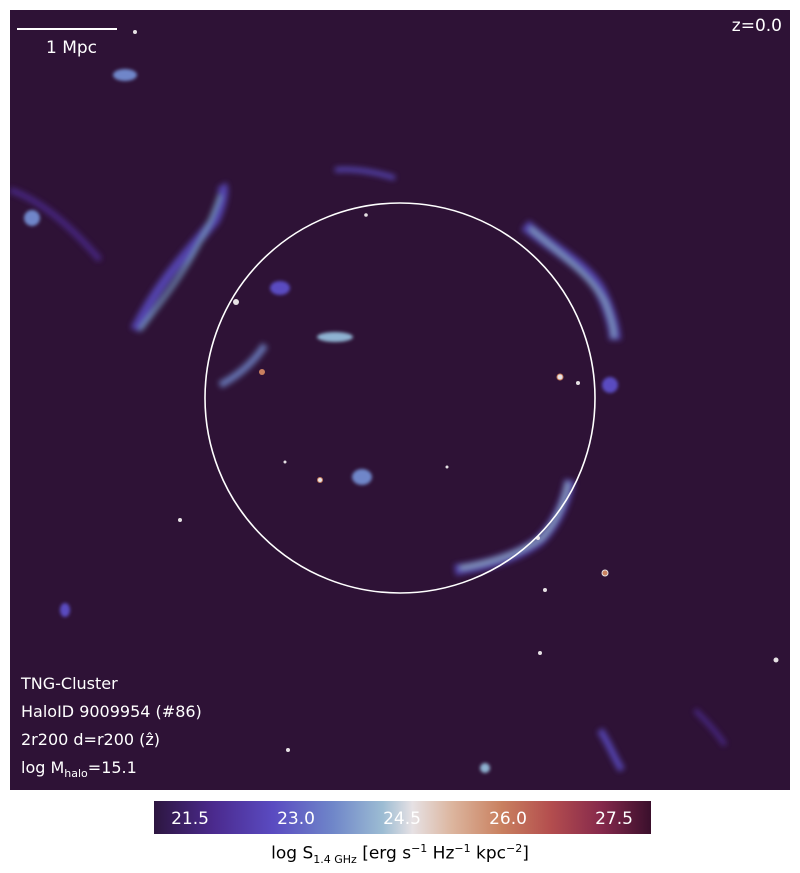 The image size is (800, 873). I want to click on colorbar-label-mid3: kpc, so click(488, 853).